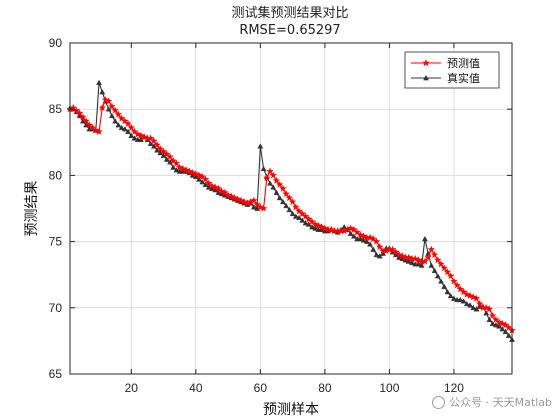  Describe the element at coordinates (56, 374) in the screenshot. I see `y-tick-label: 65` at that location.